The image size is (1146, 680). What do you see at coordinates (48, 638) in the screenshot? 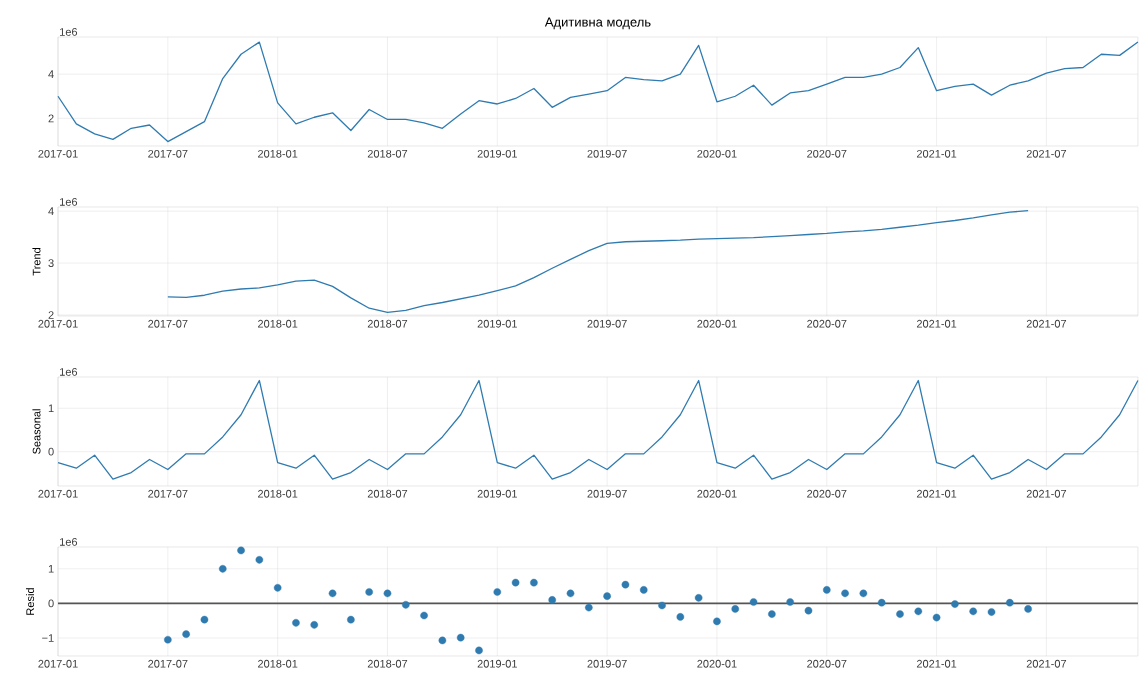
I see `y-tick-label: −1` at bounding box center [48, 638].